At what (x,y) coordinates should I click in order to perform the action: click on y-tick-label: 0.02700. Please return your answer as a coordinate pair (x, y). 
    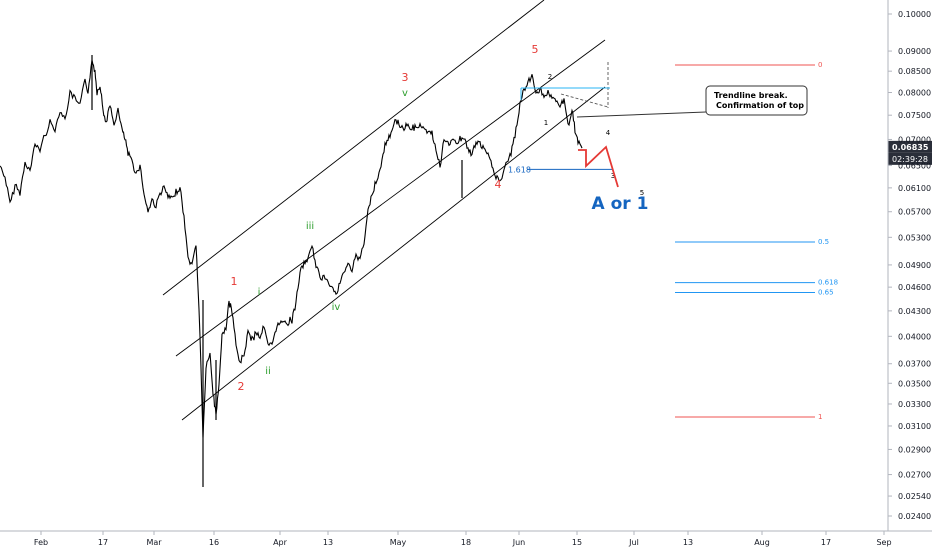
    Looking at the image, I should click on (914, 475).